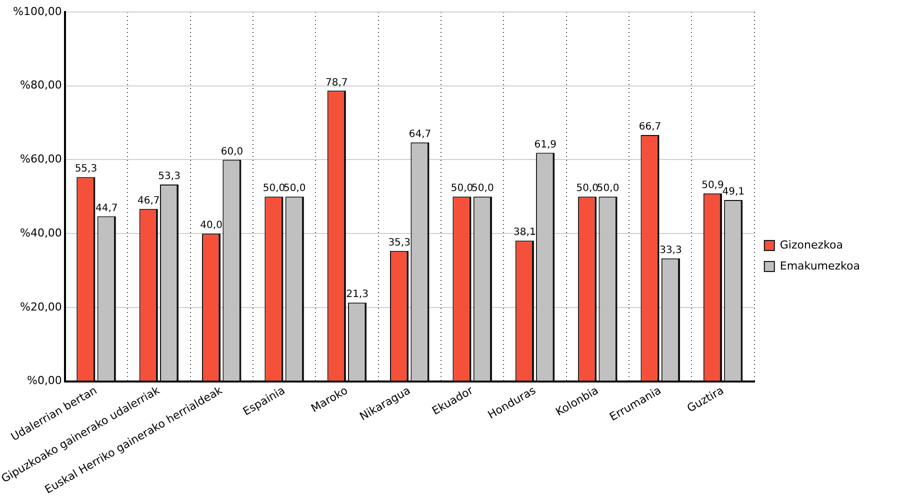 The height and width of the screenshot is (500, 900). What do you see at coordinates (357, 294) in the screenshot?
I see `data-label: 21,3` at bounding box center [357, 294].